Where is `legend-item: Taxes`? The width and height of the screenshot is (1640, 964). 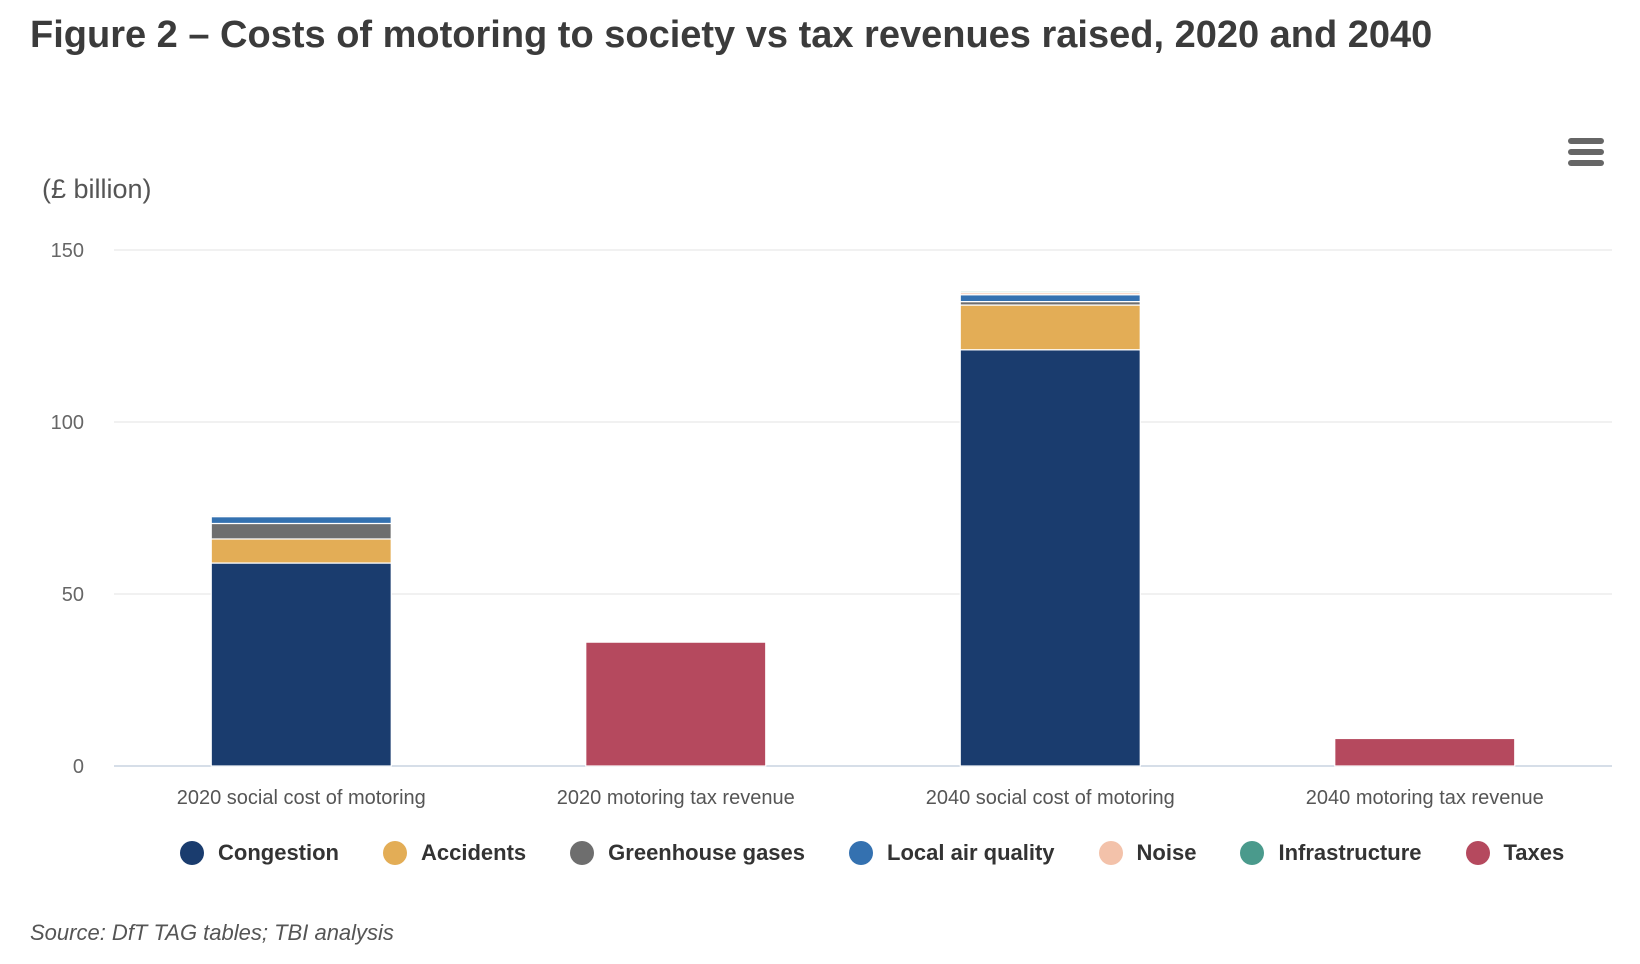
legend-item: Taxes is located at coordinates (1515, 853).